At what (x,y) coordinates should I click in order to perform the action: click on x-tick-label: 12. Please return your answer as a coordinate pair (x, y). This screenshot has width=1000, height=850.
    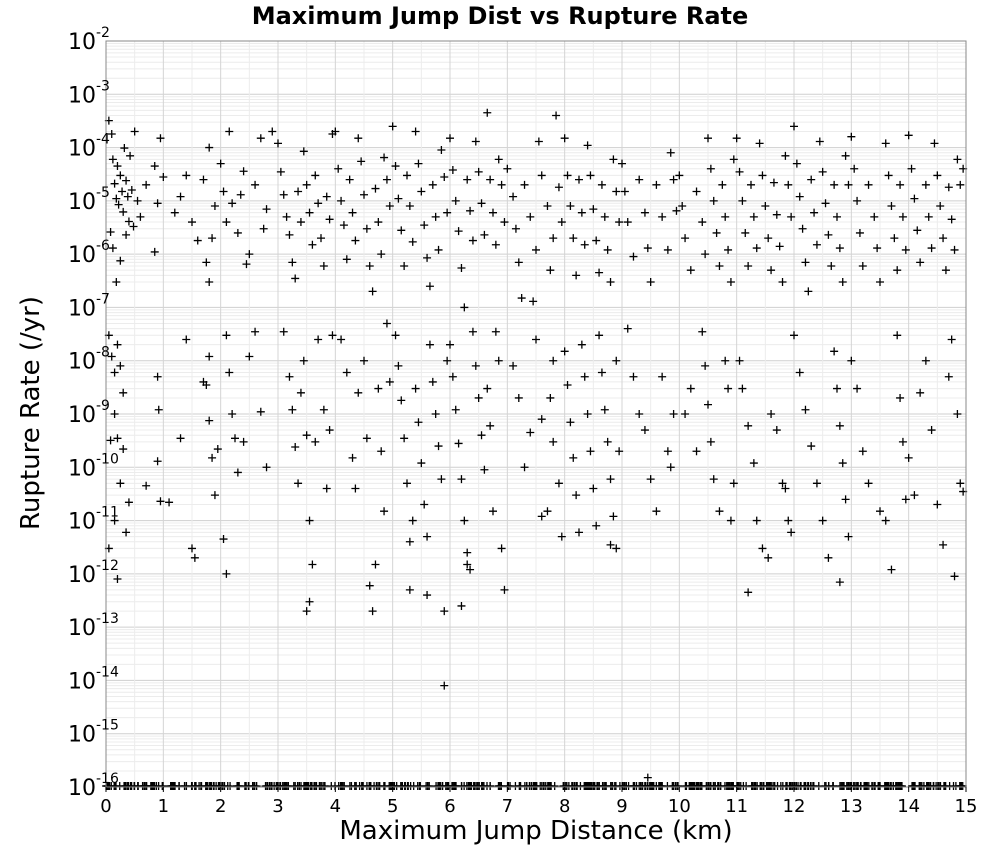
    Looking at the image, I should click on (794, 806).